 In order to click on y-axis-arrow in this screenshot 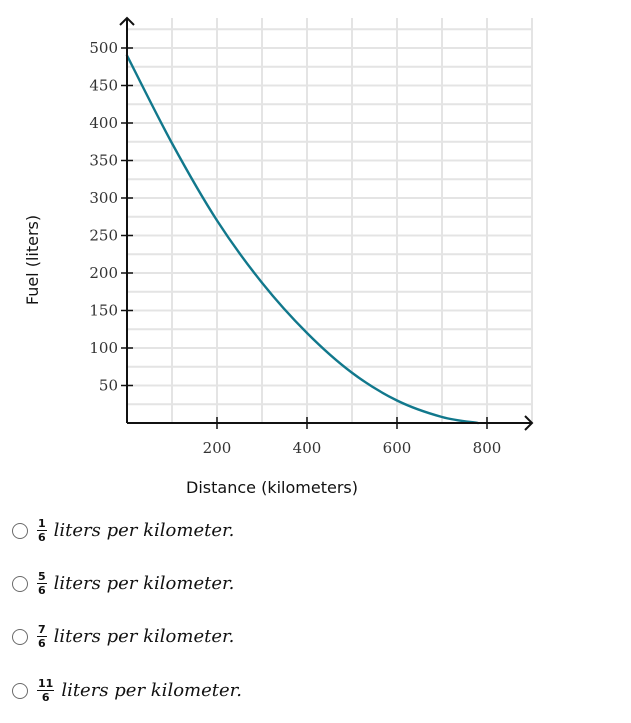, I will do `click(127, 21)`.